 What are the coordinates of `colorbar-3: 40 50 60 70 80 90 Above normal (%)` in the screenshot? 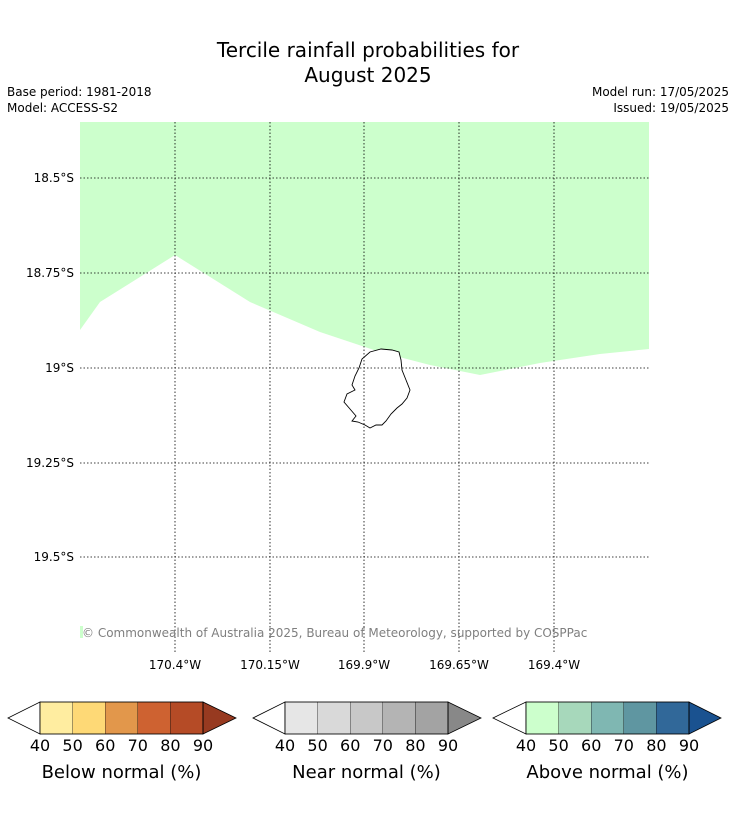 It's located at (607, 742).